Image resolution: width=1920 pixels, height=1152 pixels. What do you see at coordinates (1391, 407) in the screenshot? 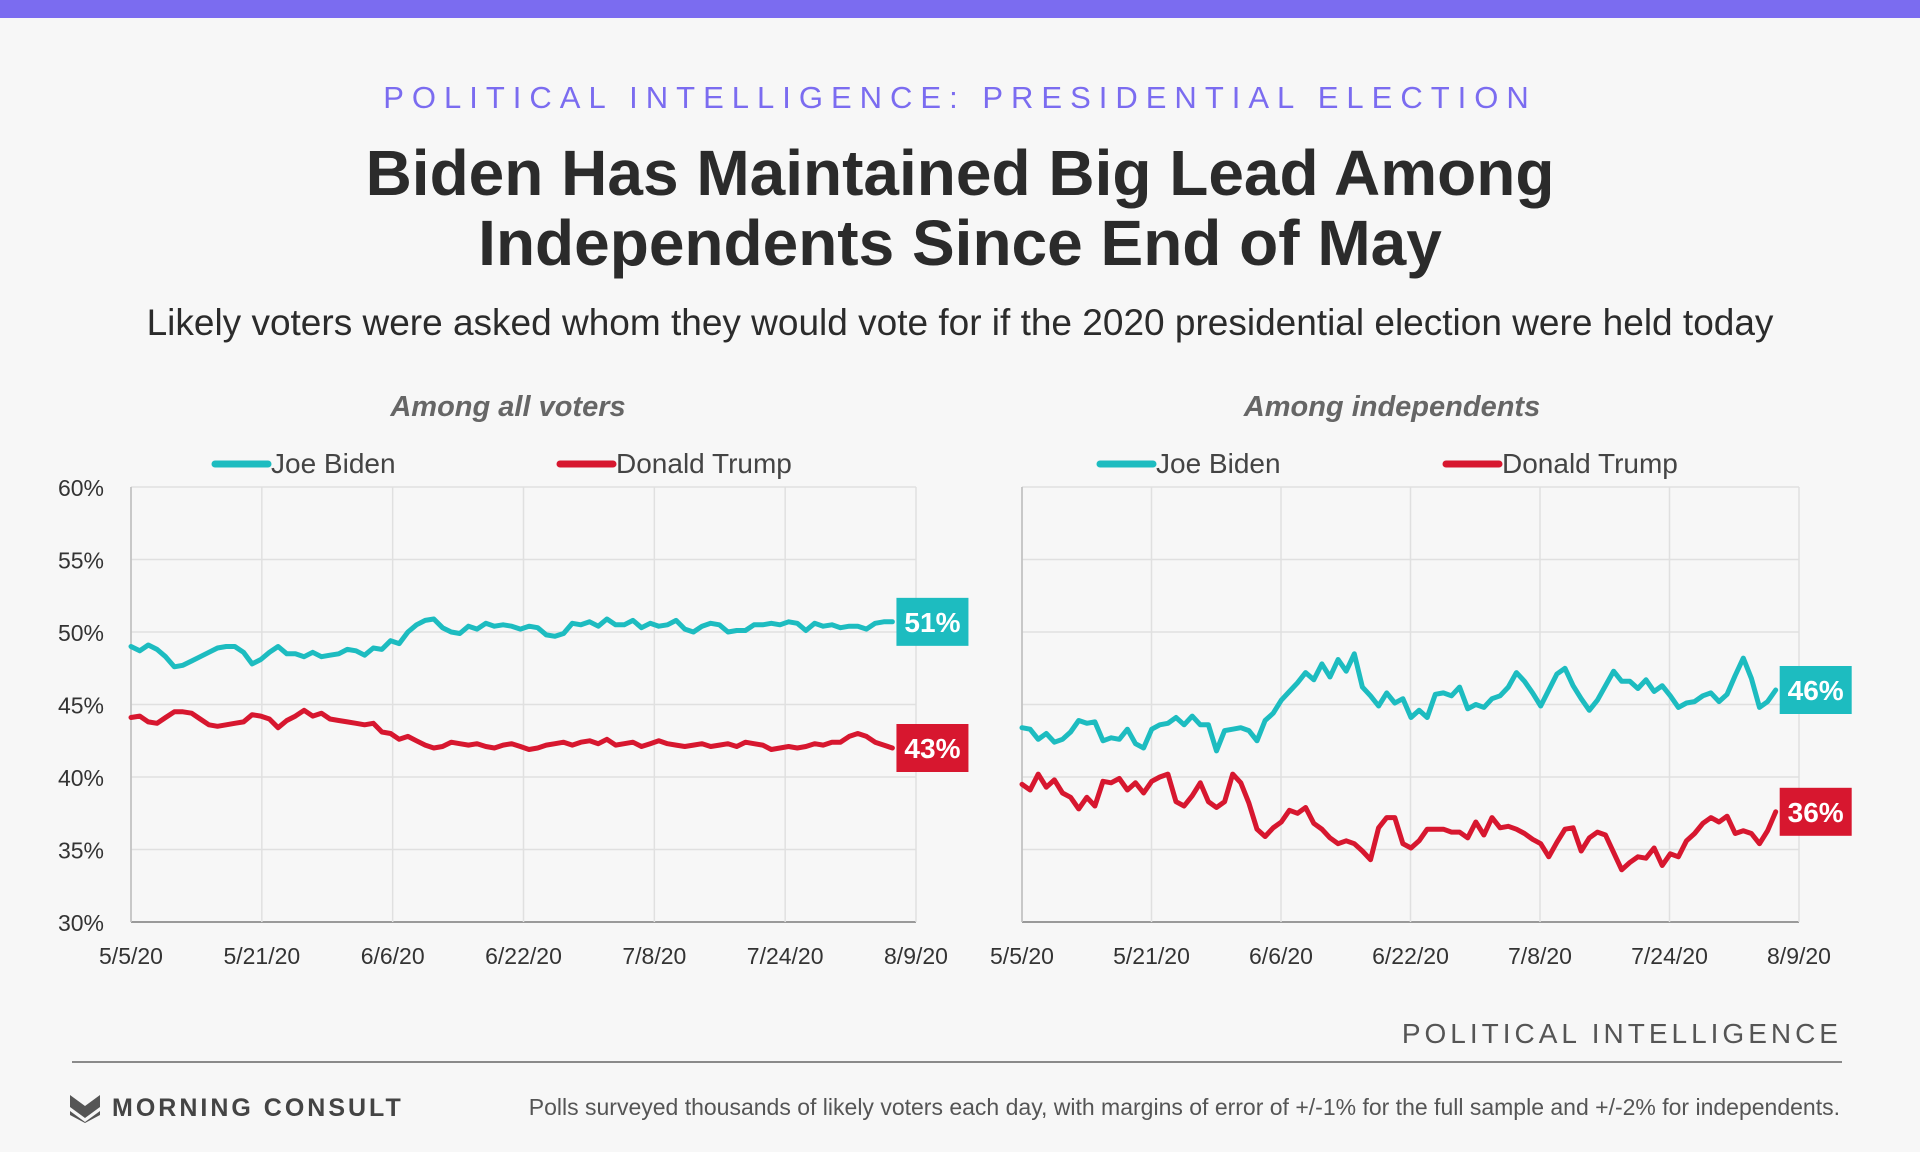
I see `panel-title: Among independents` at bounding box center [1391, 407].